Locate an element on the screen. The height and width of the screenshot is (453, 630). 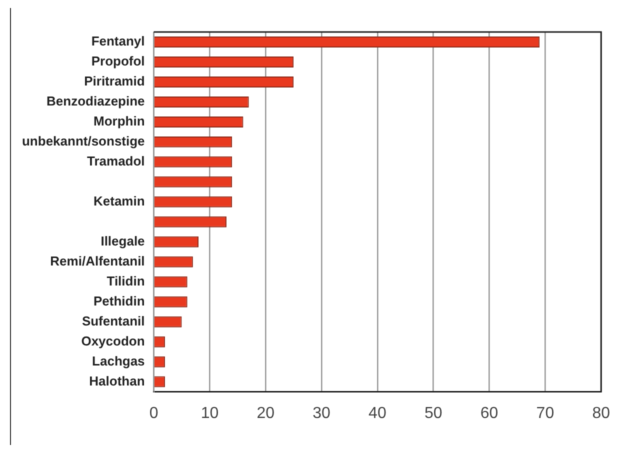
y-tick-label: unbekannt/sonstige is located at coordinates (83, 141).